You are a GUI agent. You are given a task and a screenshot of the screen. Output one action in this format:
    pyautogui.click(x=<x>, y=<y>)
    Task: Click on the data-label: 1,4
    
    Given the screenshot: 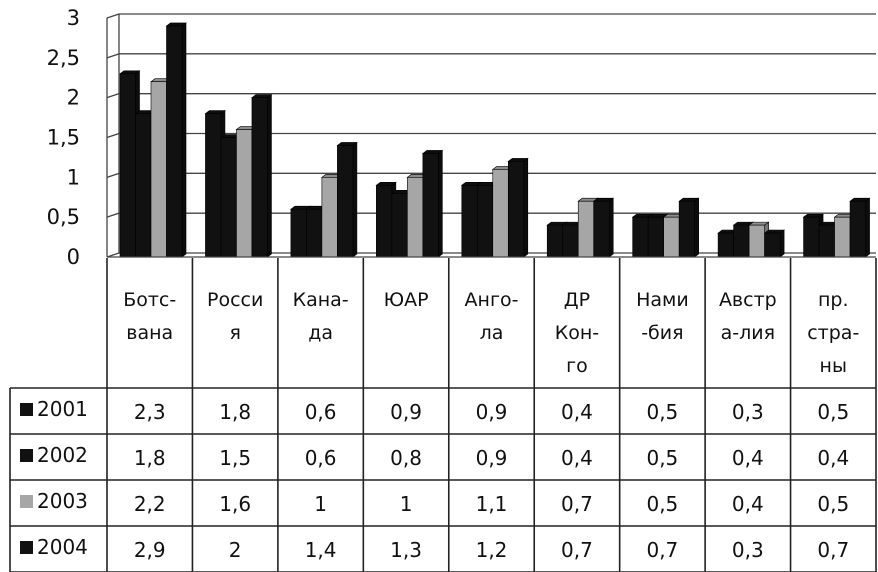 What is the action you would take?
    pyautogui.click(x=321, y=550)
    